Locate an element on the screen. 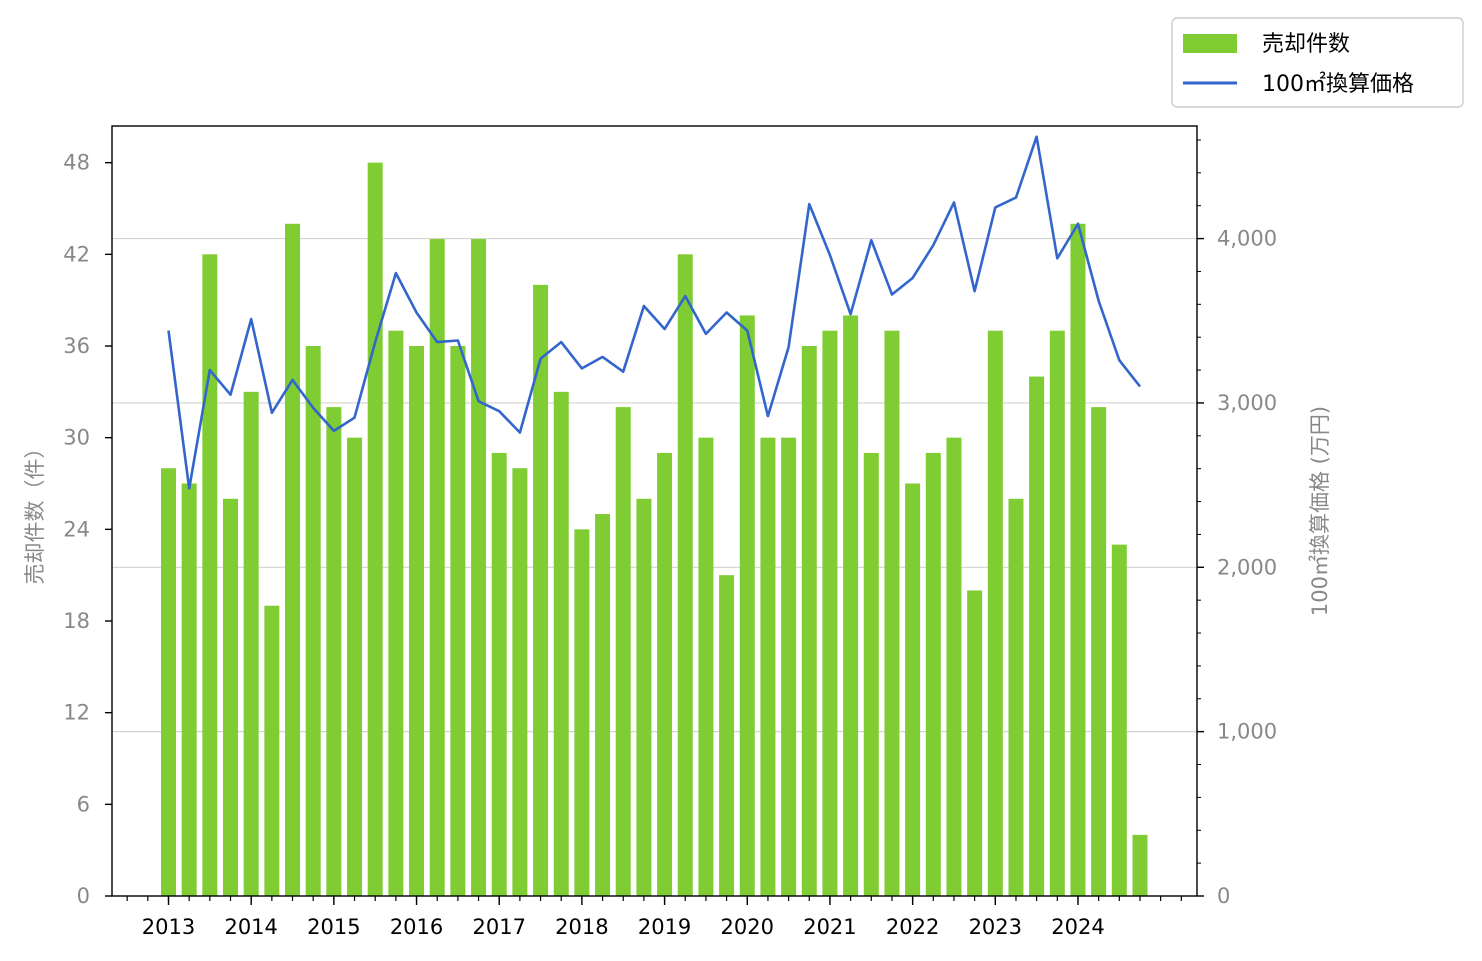 This screenshot has height=961, width=1482. legend-bar-label: 売却件数 is located at coordinates (1306, 44).